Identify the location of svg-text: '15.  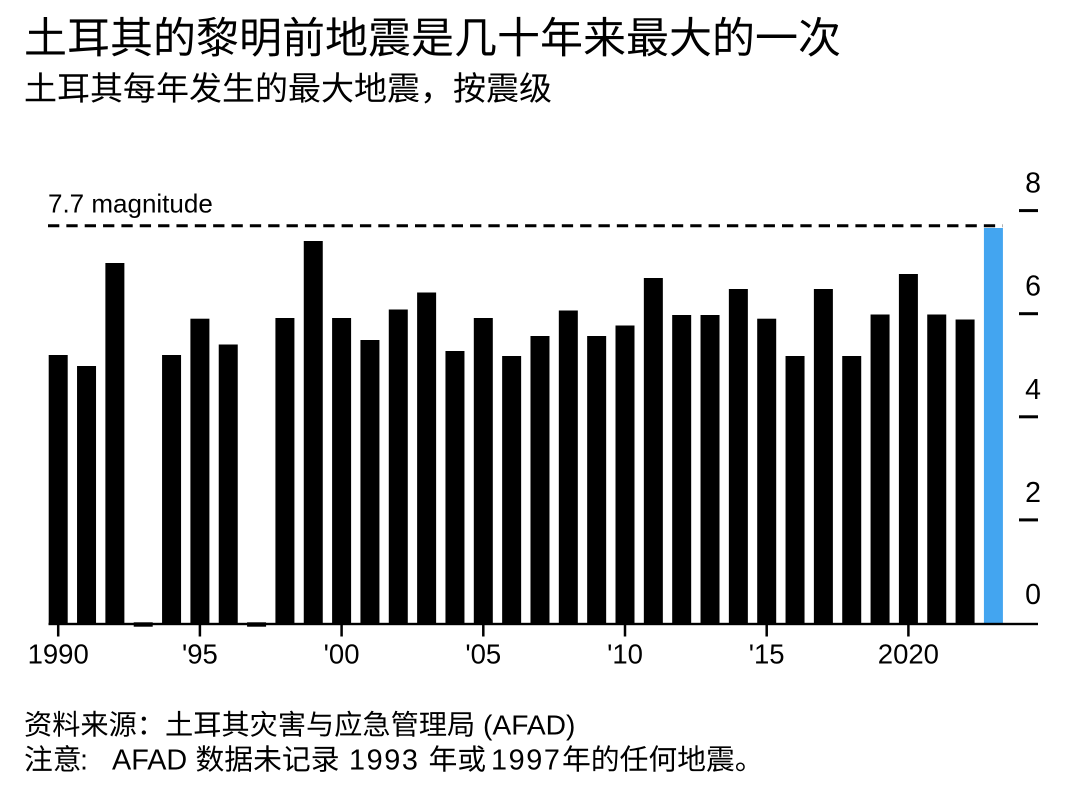
(767, 654).